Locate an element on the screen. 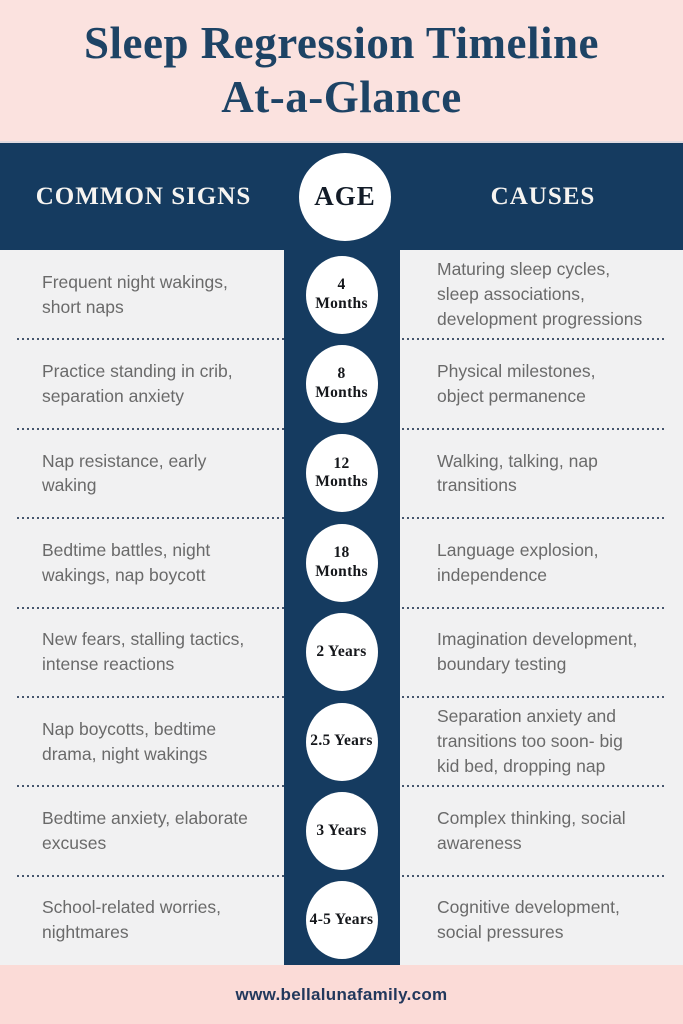 Image resolution: width=683 pixels, height=1024 pixels. footer: www.bellalunafamily.com is located at coordinates (341, 994).